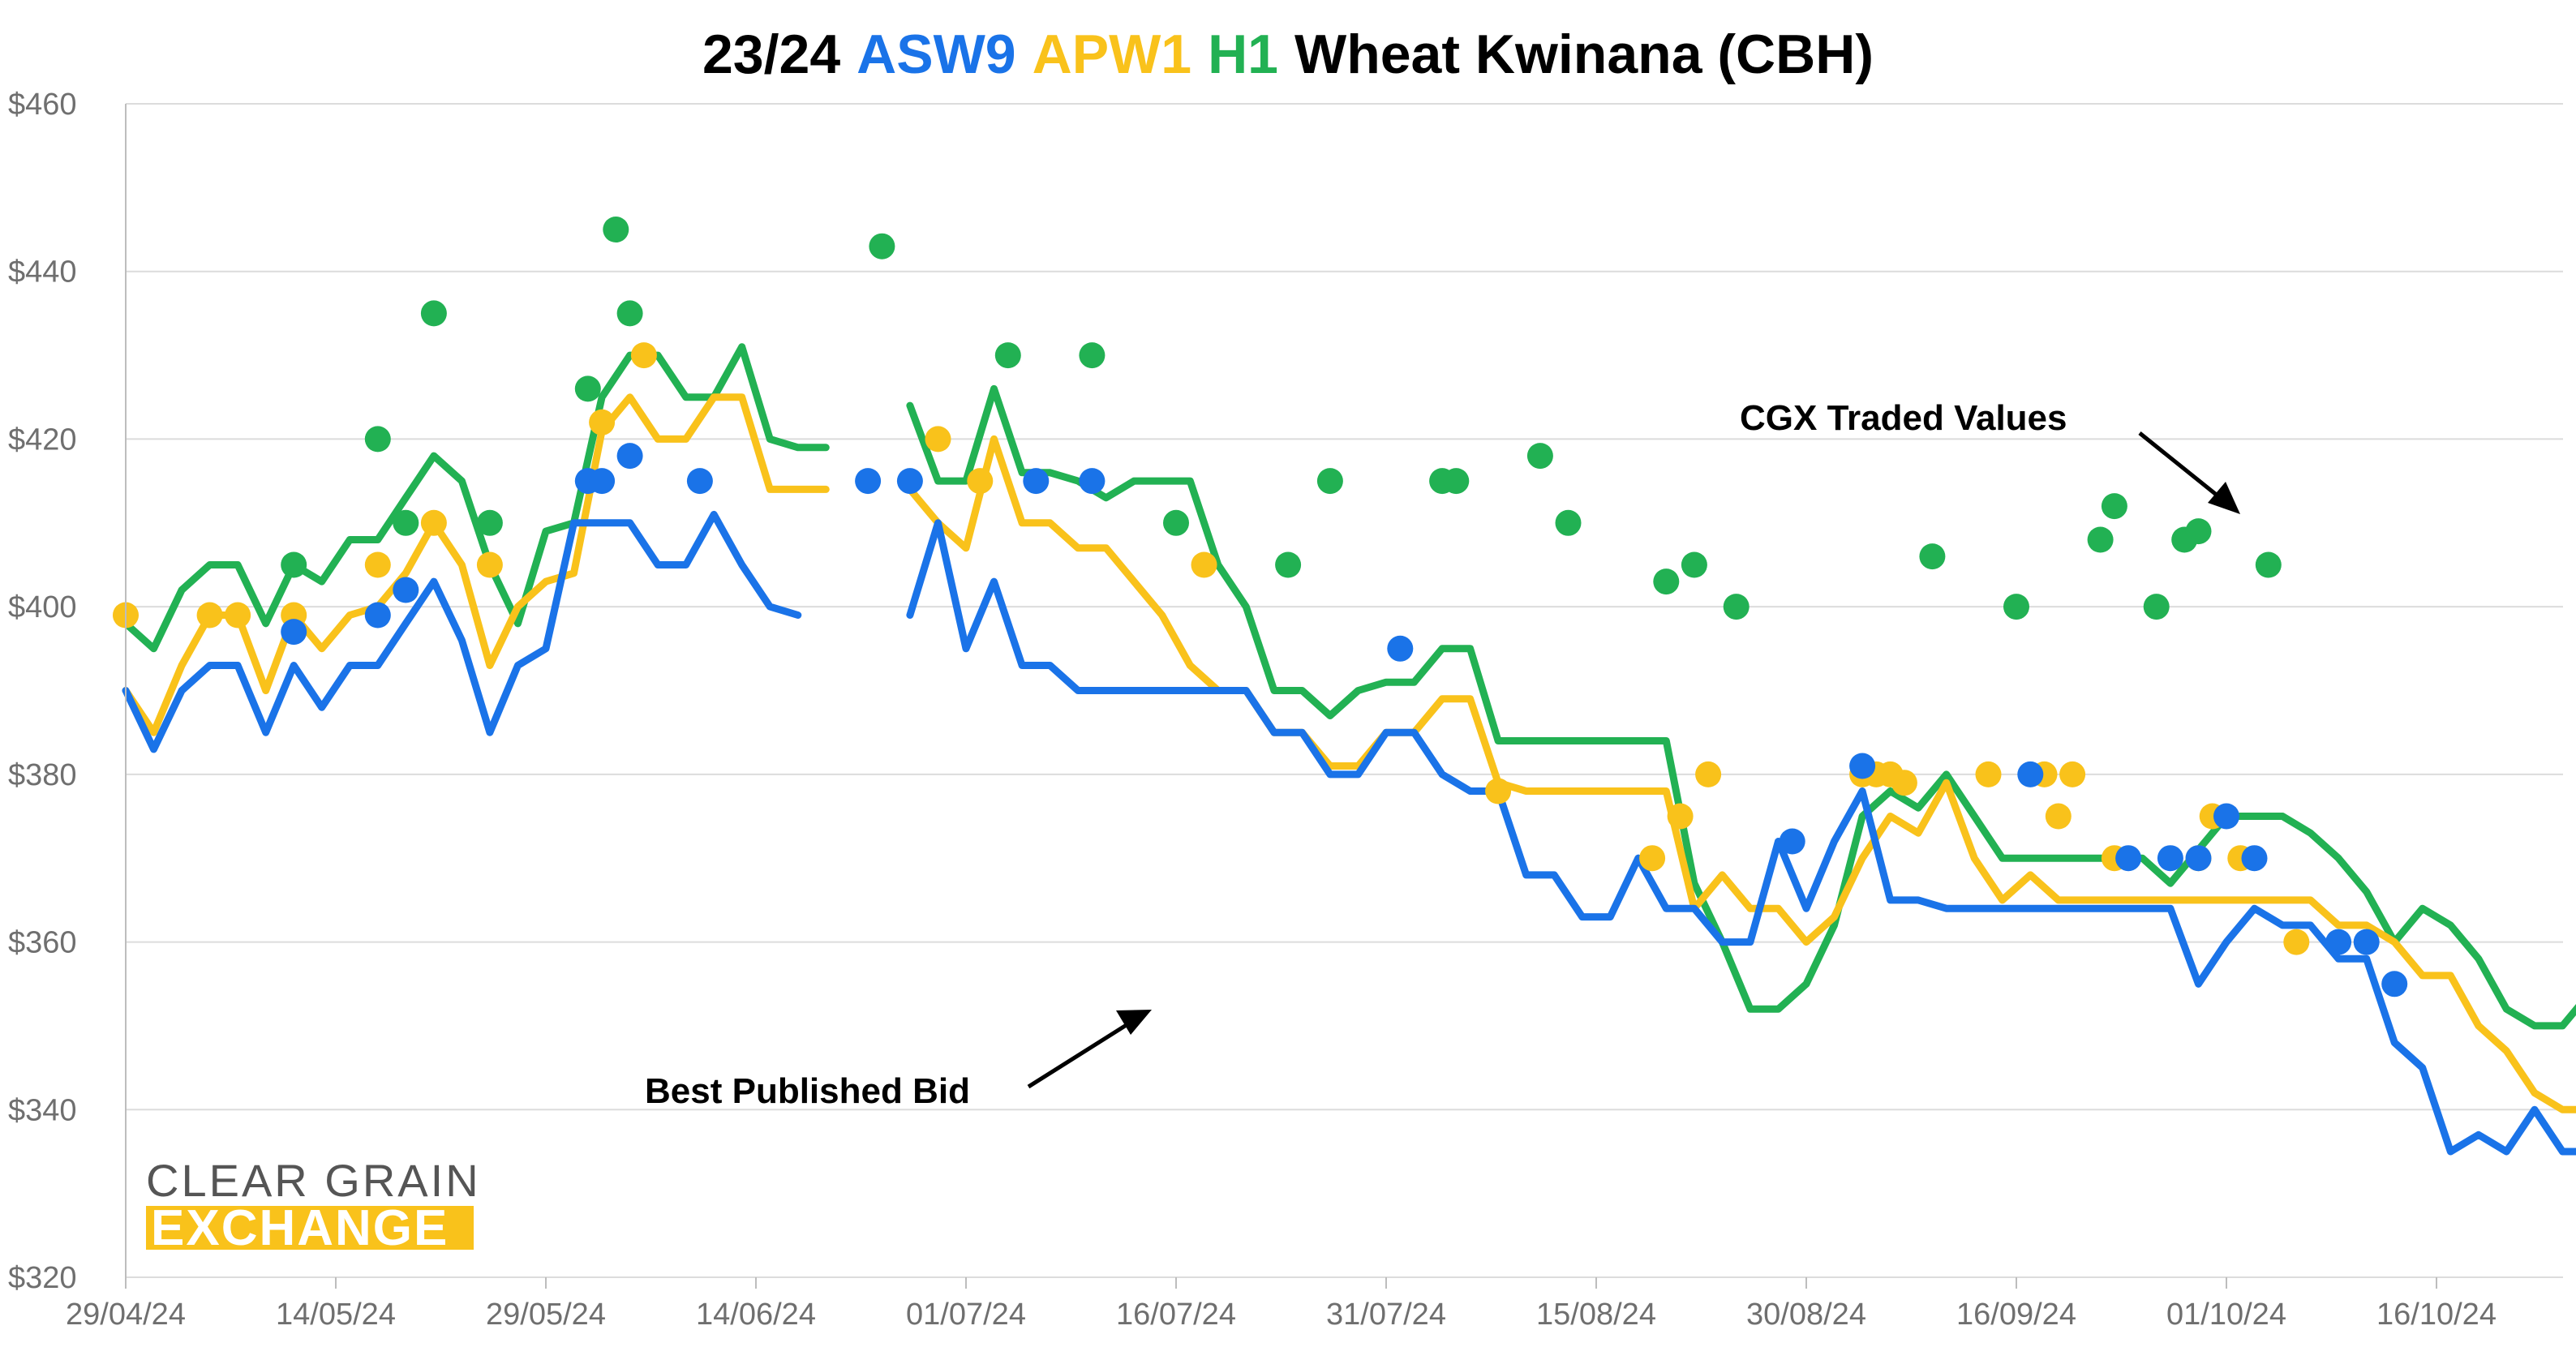  I want to click on annotation-traded: CGX Traded Values, so click(1990, 456).